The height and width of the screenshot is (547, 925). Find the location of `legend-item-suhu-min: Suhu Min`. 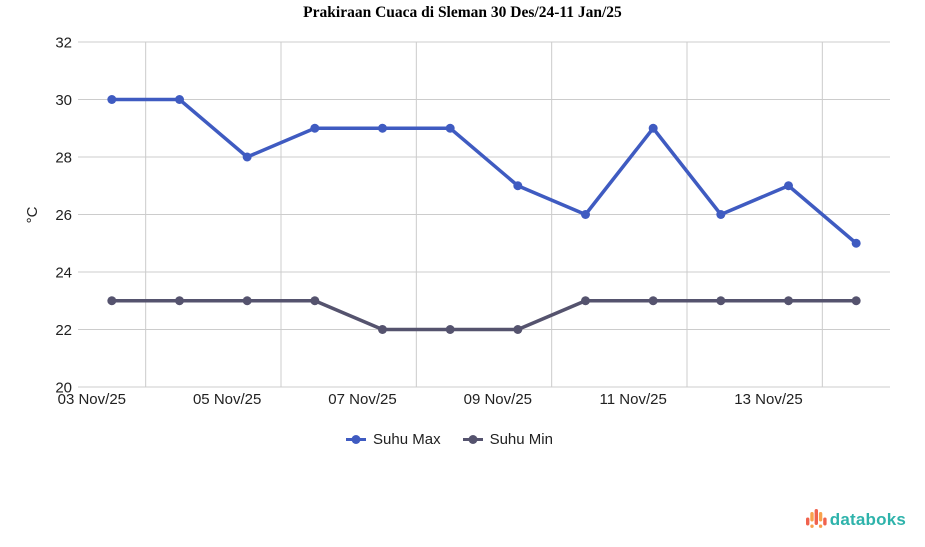

legend-item-suhu-min: Suhu Min is located at coordinates (507, 439).